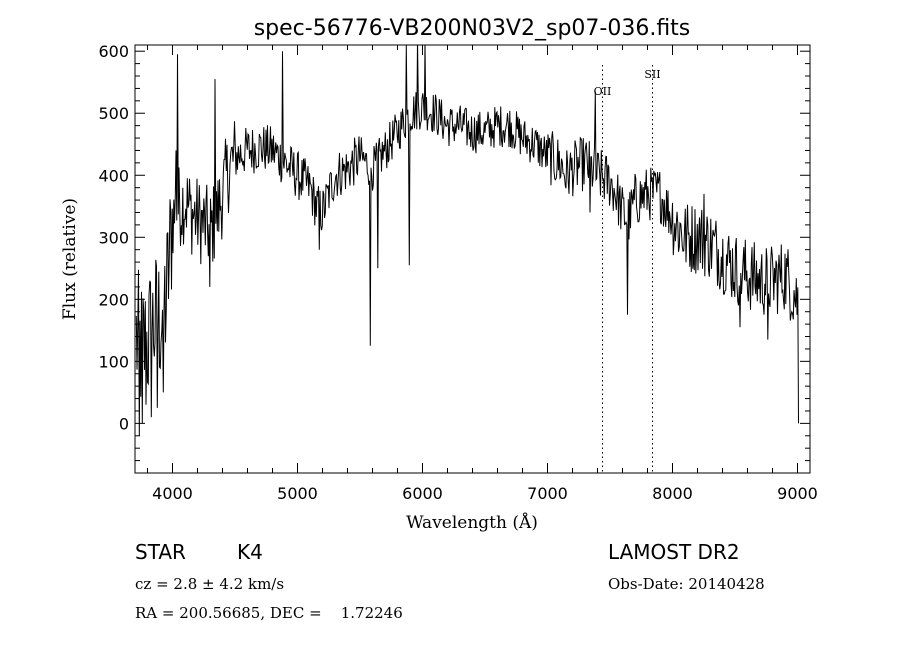 This screenshot has width=900, height=650. Describe the element at coordinates (124, 423) in the screenshot. I see `y-tick-label: 0` at that location.